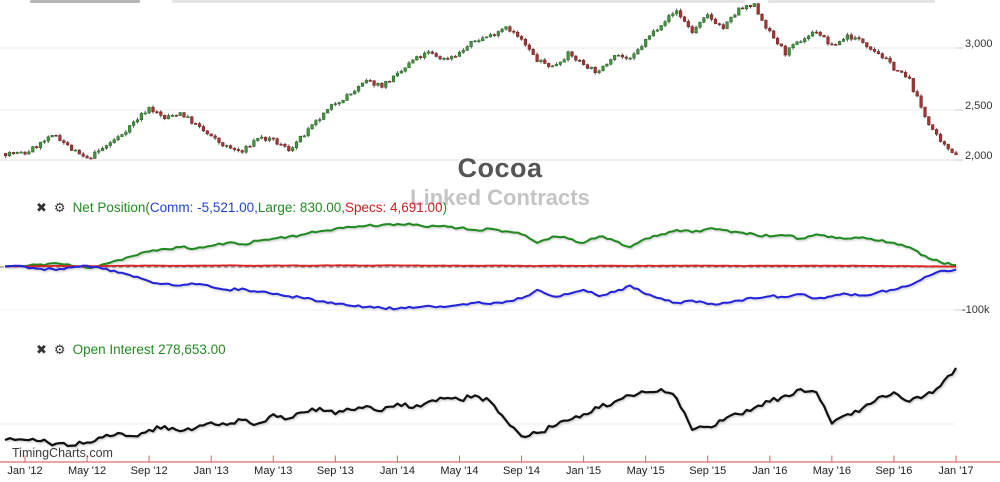 Image resolution: width=1000 pixels, height=482 pixels. Describe the element at coordinates (87, 471) in the screenshot. I see `x-tick-label: May '12` at that location.